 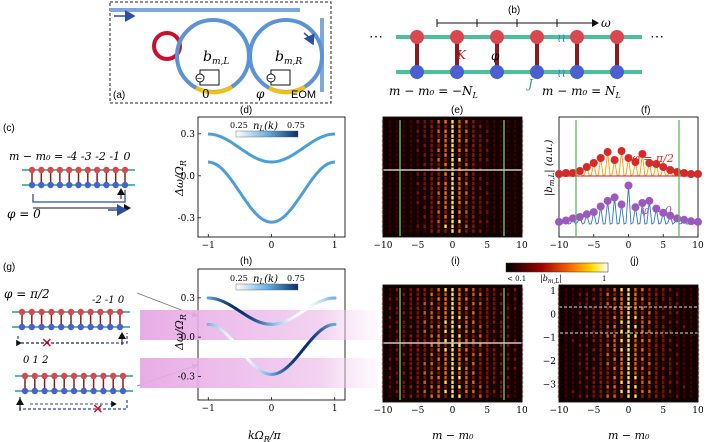 I want to click on cb-max-h: 0.75, so click(x=296, y=278).